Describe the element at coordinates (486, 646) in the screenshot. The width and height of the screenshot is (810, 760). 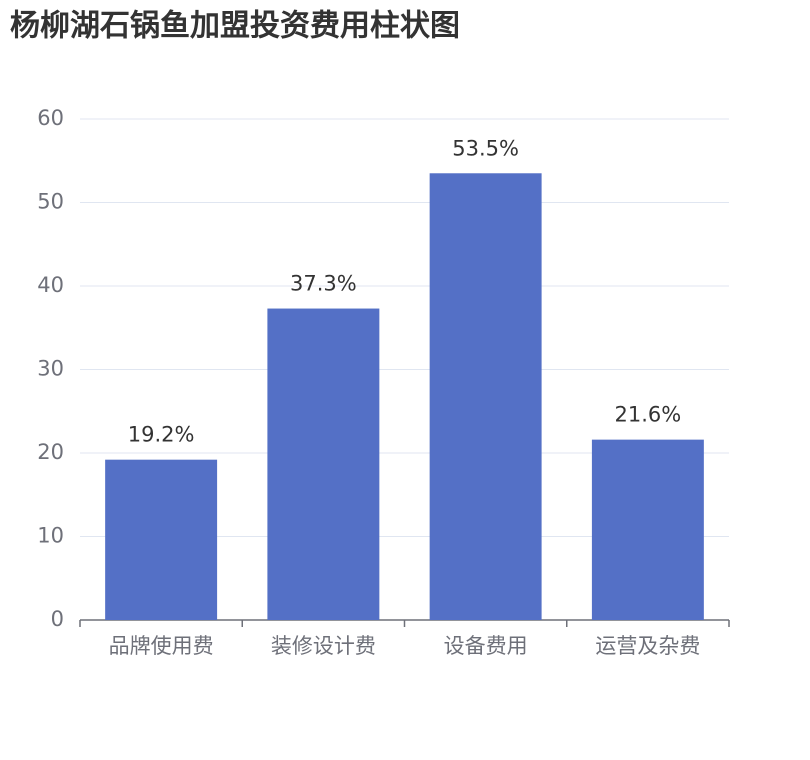
I see `x-tick-label: 设备费用` at that location.